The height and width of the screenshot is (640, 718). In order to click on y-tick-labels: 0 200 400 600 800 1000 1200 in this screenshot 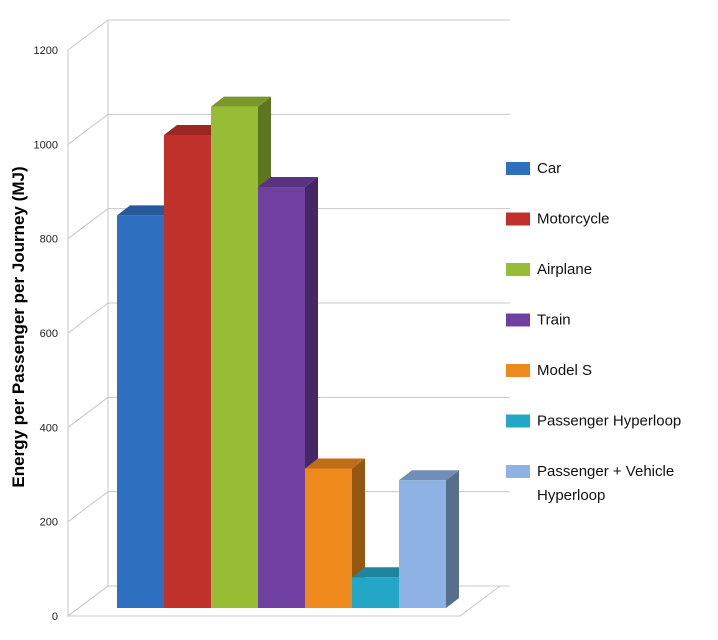, I will do `click(46, 334)`.